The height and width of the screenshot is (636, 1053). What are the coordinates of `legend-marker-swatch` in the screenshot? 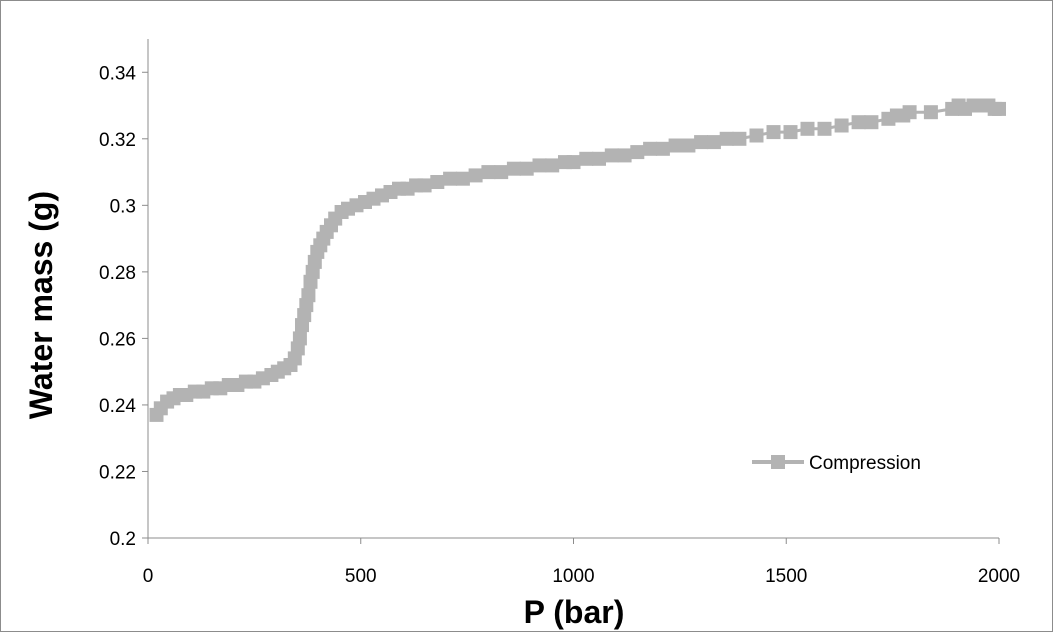 It's located at (778, 462).